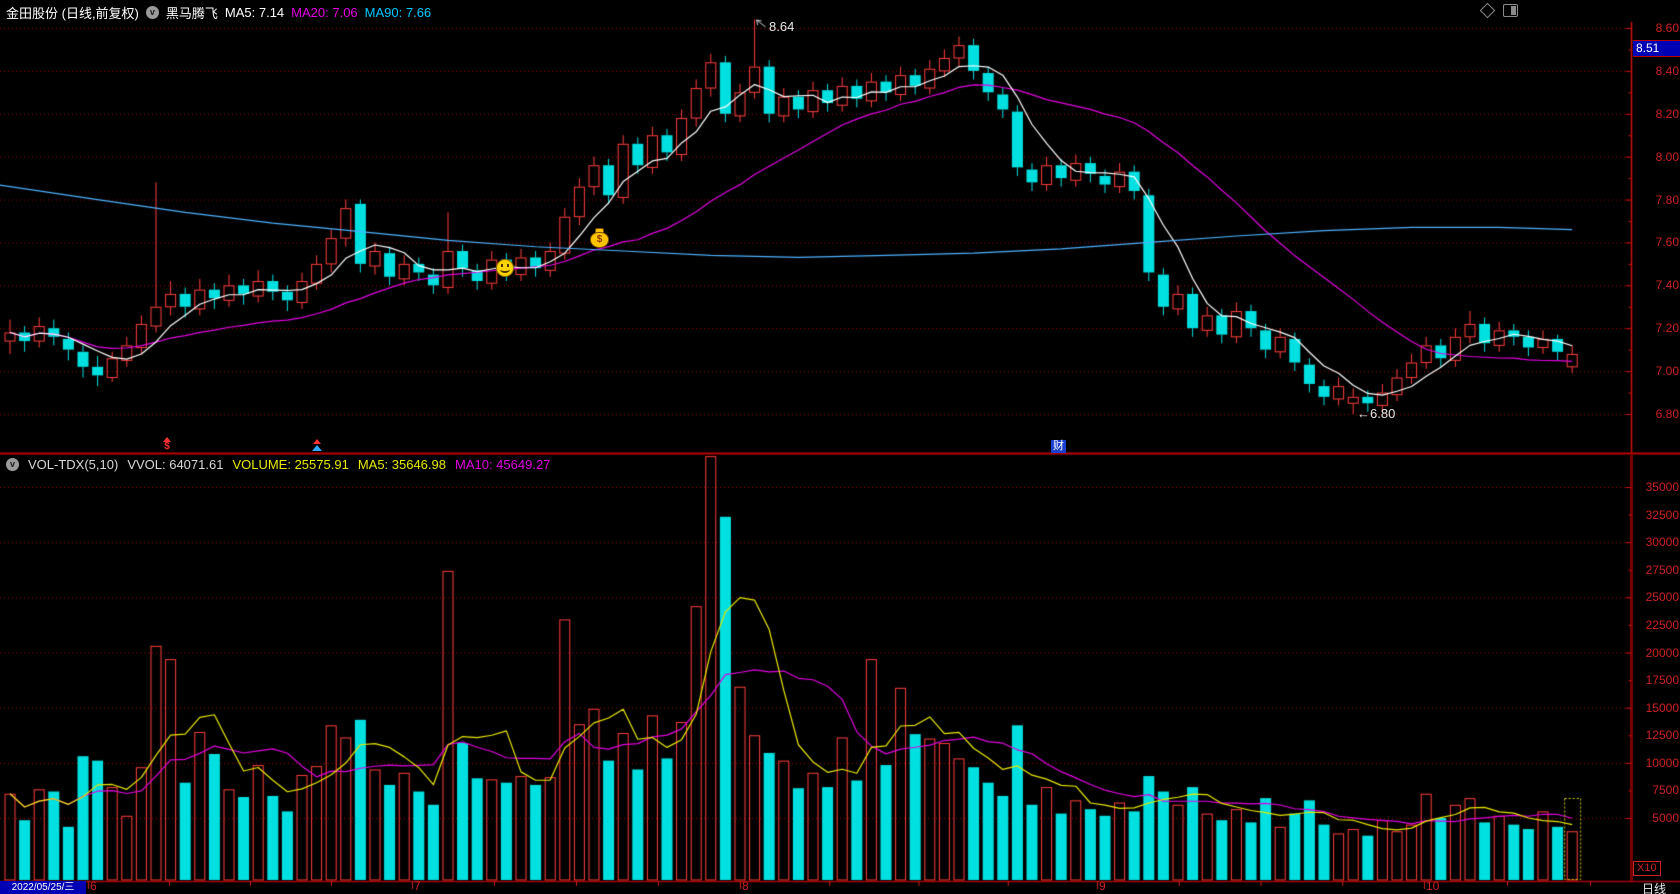 The width and height of the screenshot is (1680, 894). I want to click on month-label: 8, so click(745, 886).